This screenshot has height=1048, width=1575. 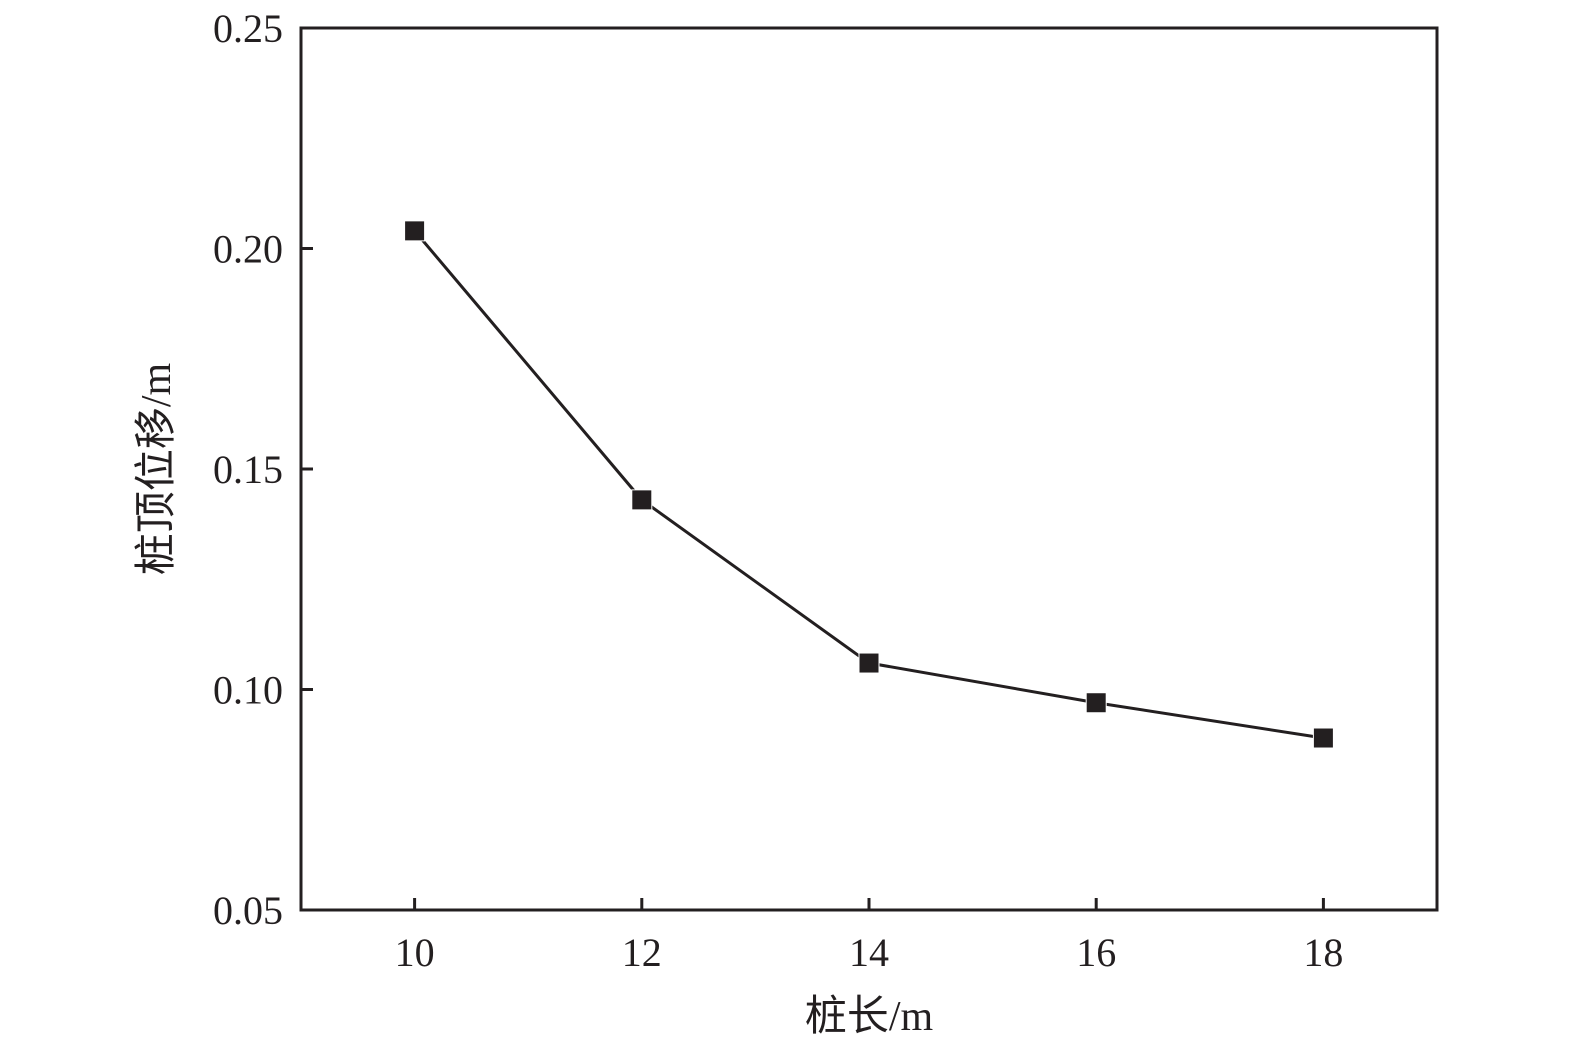 What do you see at coordinates (248, 469) in the screenshot?
I see `y-tick-label: 0.15` at bounding box center [248, 469].